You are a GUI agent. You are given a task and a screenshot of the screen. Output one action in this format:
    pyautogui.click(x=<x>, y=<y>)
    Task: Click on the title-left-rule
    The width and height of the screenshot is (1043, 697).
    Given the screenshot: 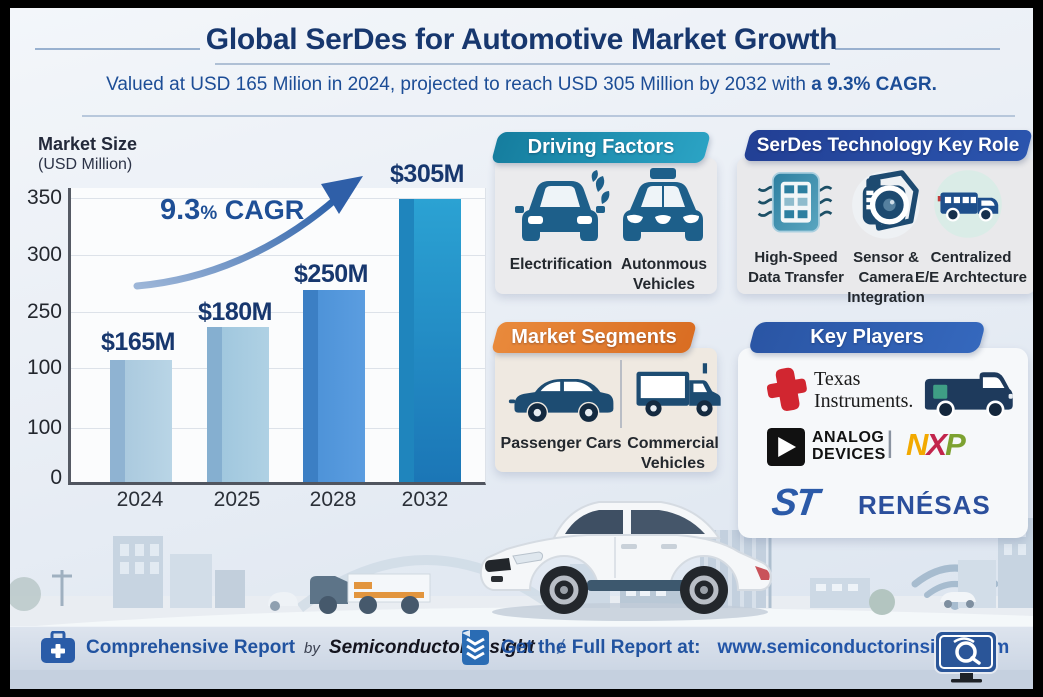 What is the action you would take?
    pyautogui.click(x=117, y=49)
    